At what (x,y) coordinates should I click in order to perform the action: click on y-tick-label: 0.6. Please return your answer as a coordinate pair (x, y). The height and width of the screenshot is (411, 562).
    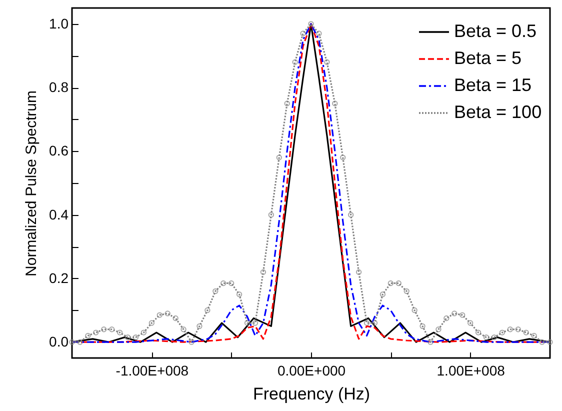
    Looking at the image, I should click on (59, 150).